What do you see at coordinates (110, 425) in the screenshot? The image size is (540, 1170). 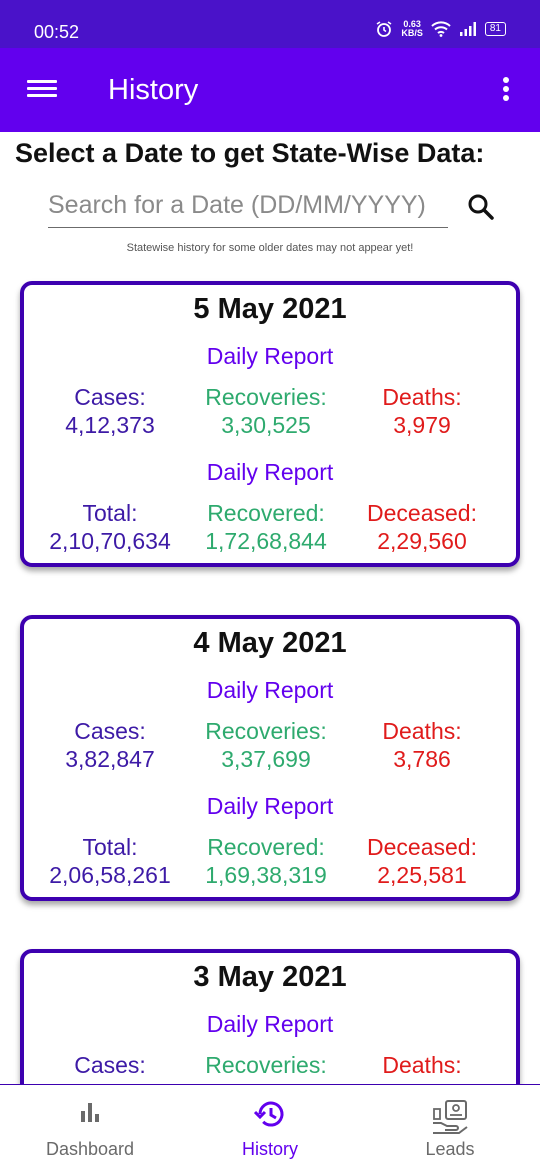 I see `cases-value: 4,12,373` at bounding box center [110, 425].